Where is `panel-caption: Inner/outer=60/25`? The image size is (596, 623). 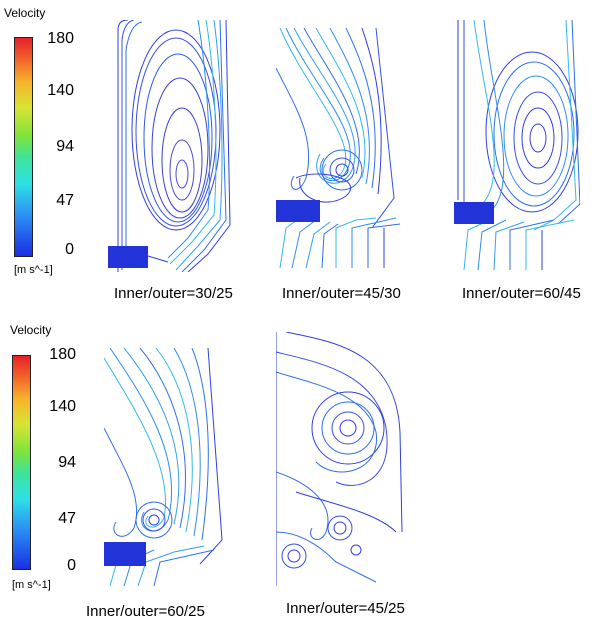 panel-caption: Inner/outer=60/25 is located at coordinates (145, 611).